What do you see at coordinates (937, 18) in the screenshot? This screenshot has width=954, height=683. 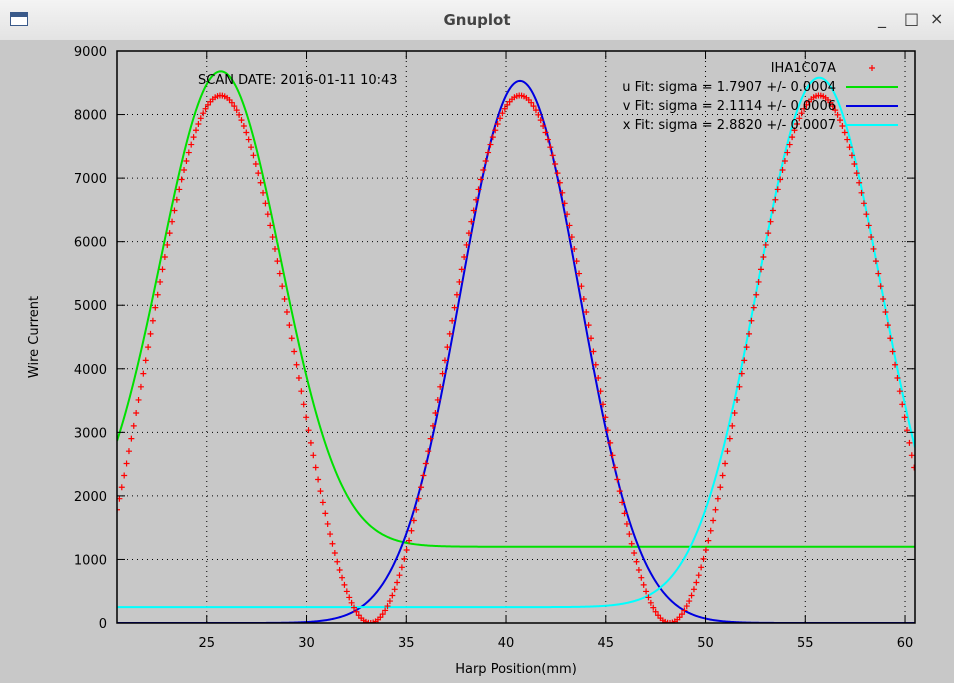 I see `close-button: ×` at bounding box center [937, 18].